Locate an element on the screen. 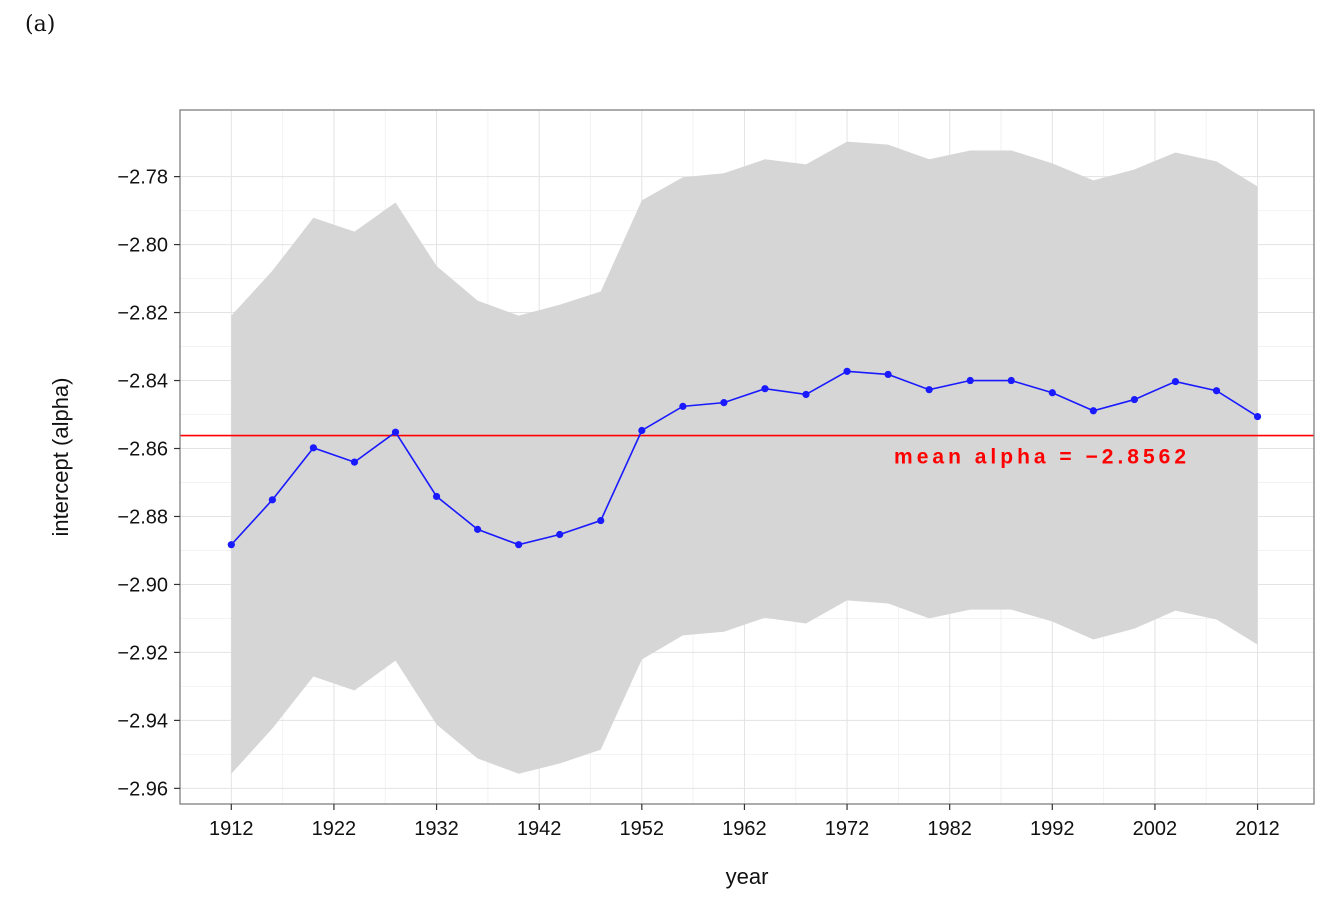 The height and width of the screenshot is (924, 1338). y-tick-label: −2.94 is located at coordinates (142, 721).